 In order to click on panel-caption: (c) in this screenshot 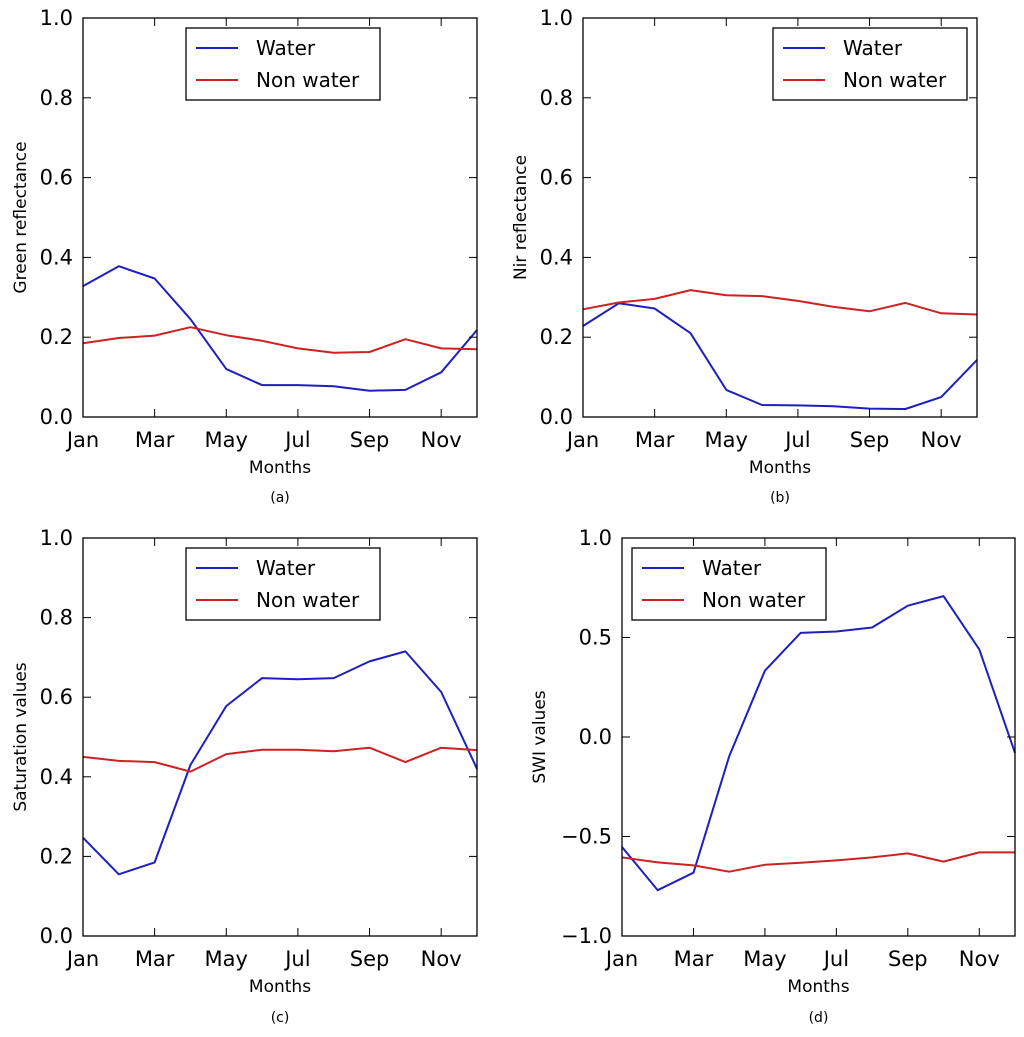, I will do `click(280, 1018)`.